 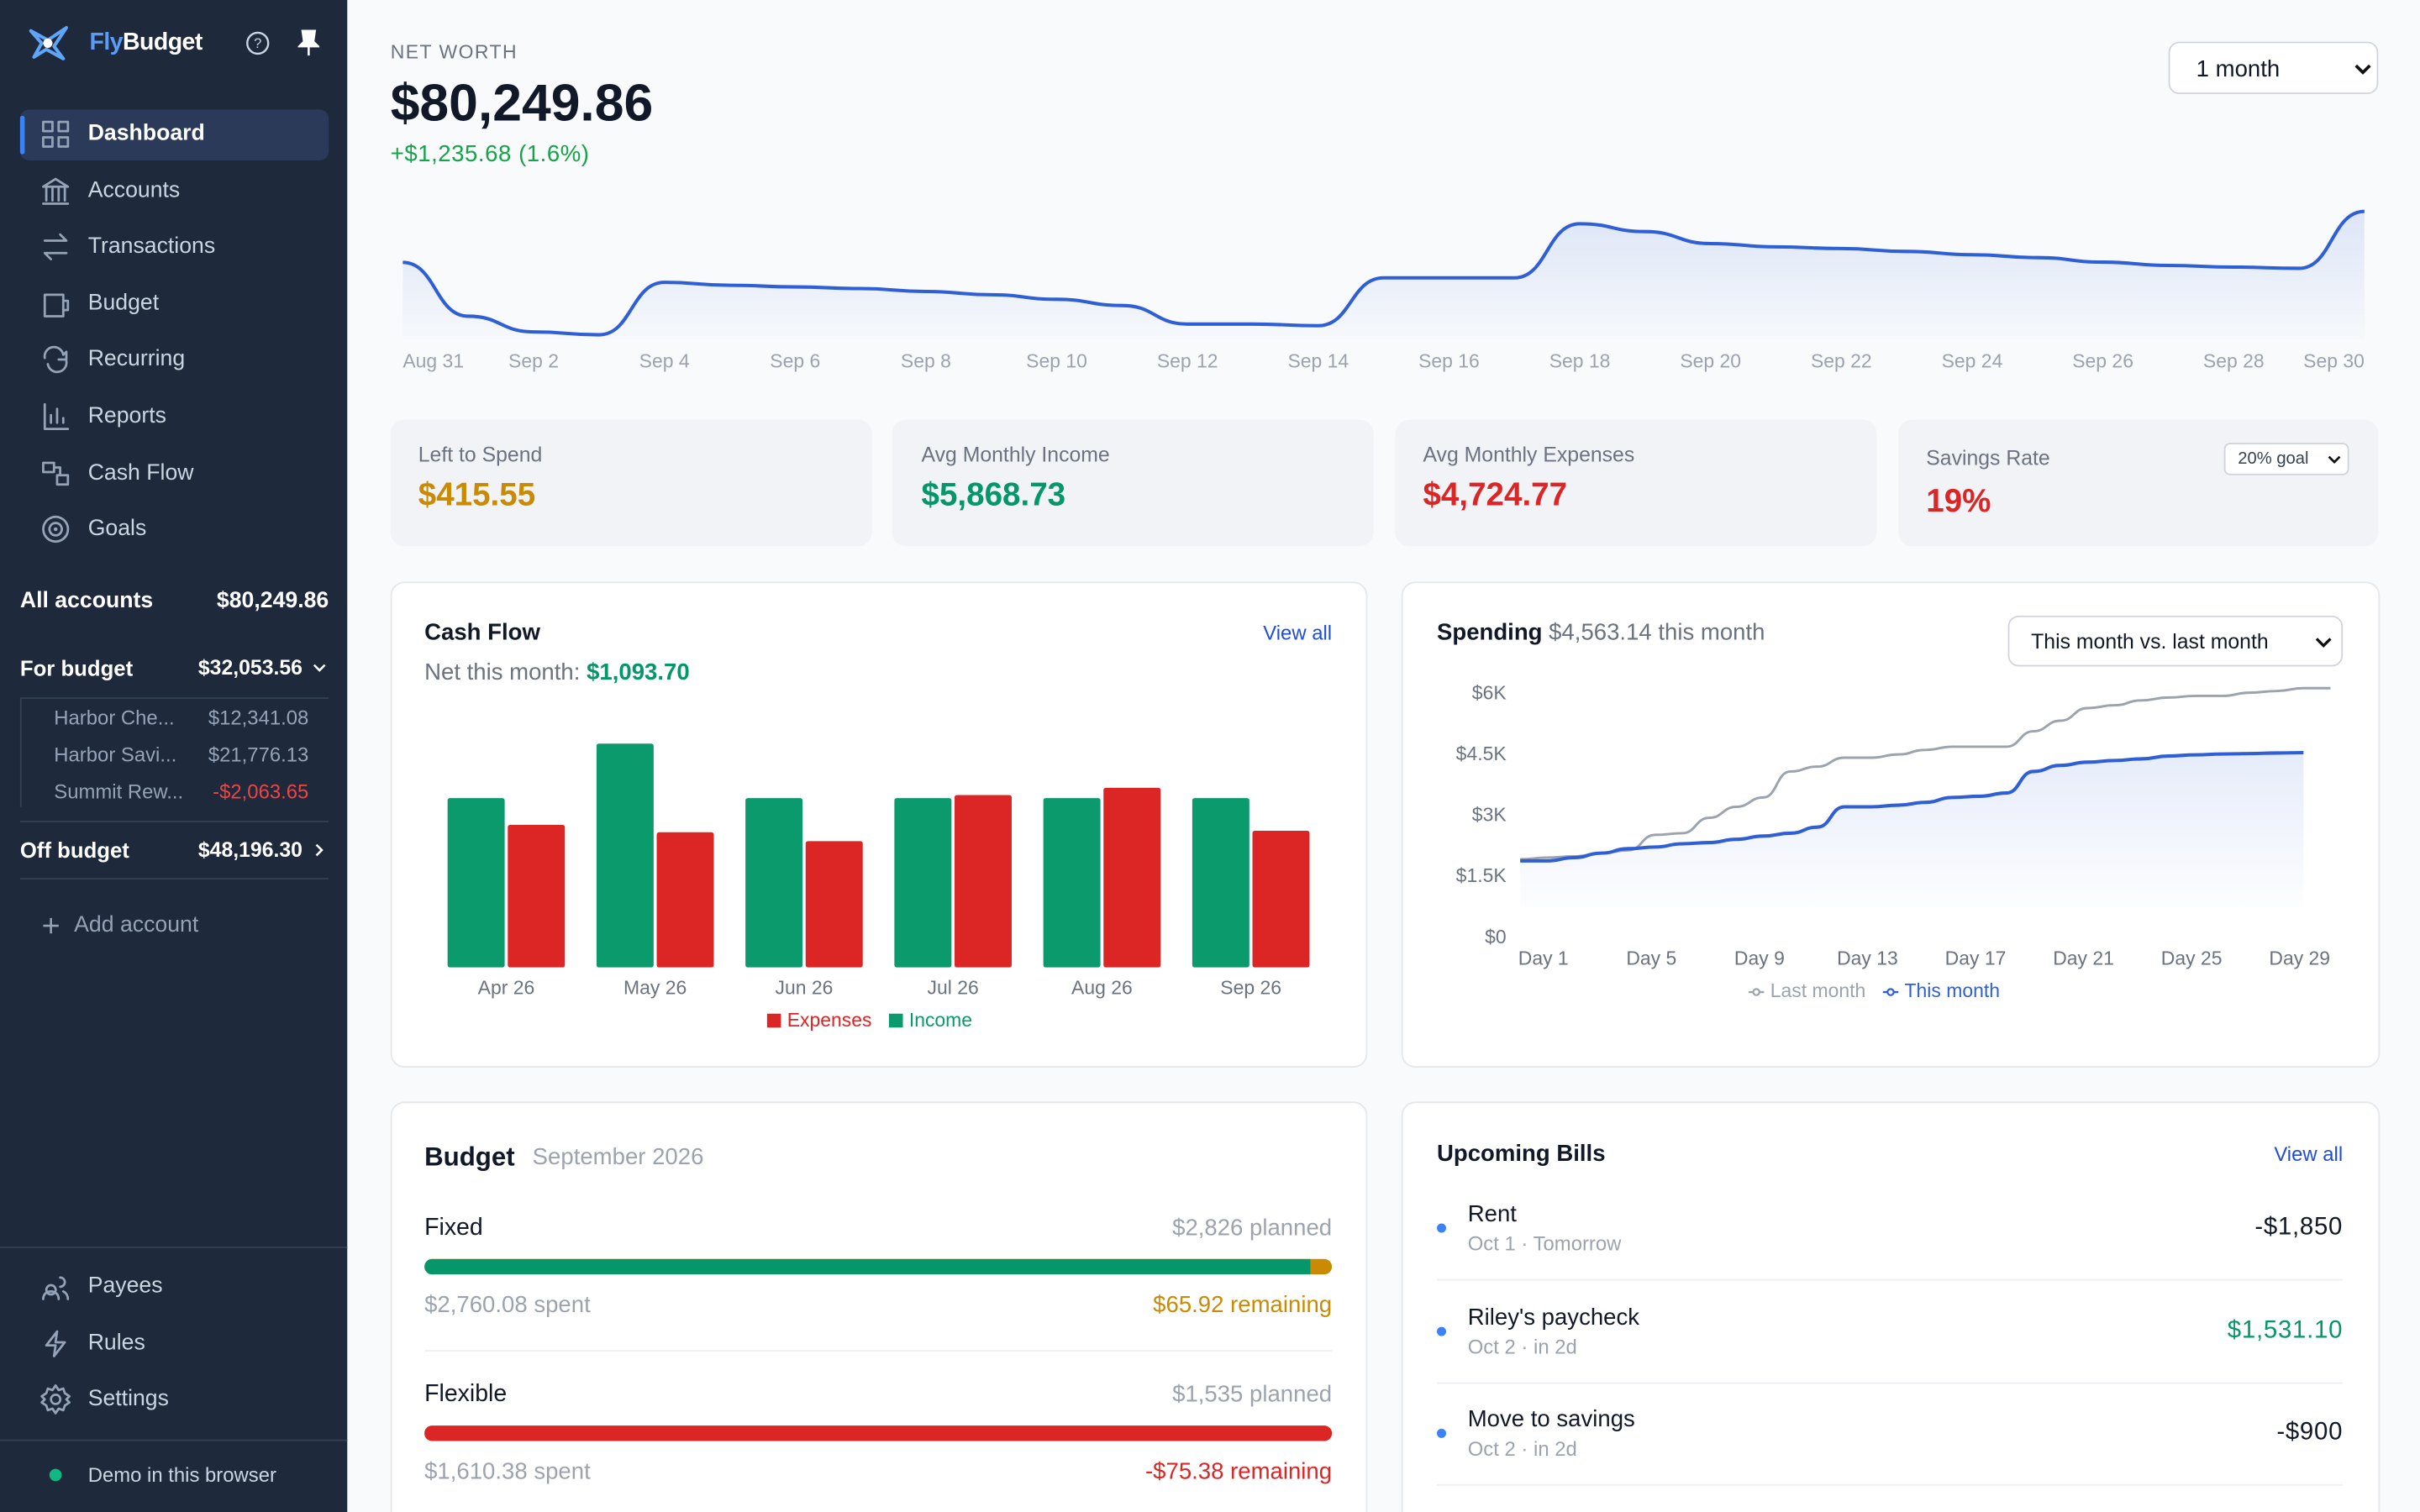 I want to click on x-tick-label: Day 21, so click(x=2084, y=958).